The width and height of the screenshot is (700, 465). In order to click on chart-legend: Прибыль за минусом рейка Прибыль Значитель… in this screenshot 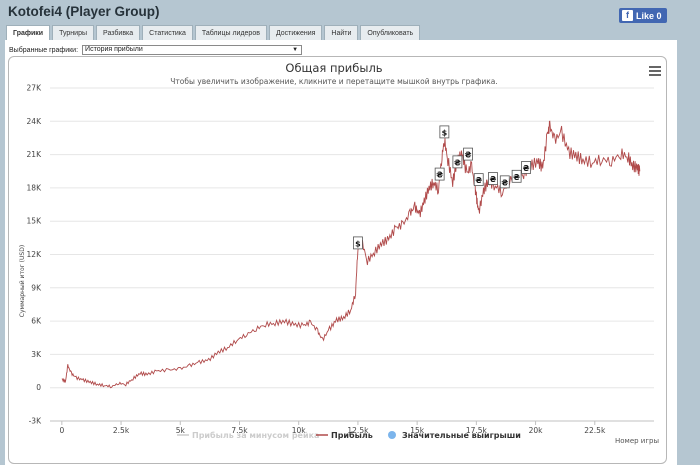, I will do `click(349, 435)`.